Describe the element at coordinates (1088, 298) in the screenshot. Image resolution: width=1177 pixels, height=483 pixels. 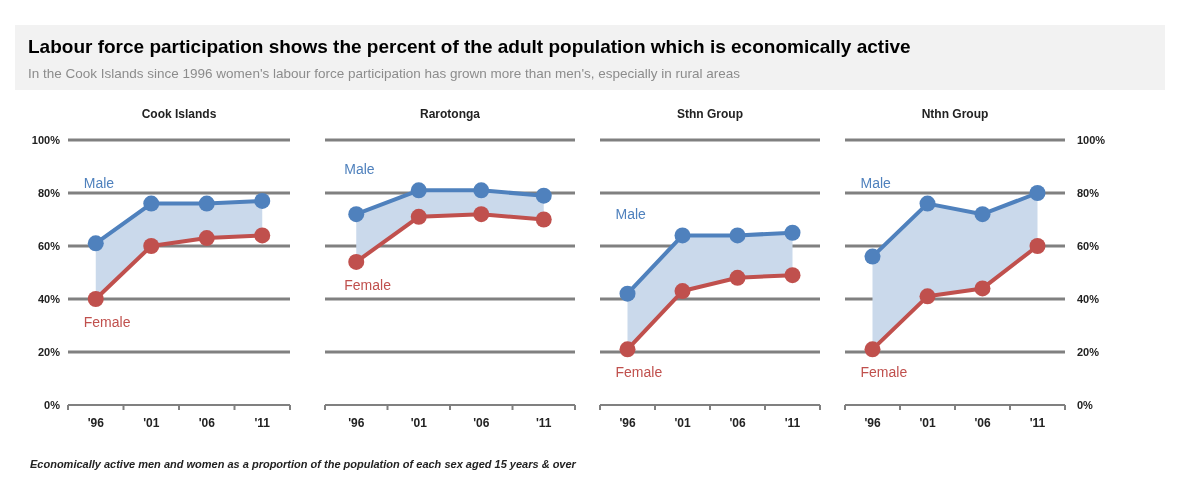
I see `y2-tick-label: 40%` at that location.